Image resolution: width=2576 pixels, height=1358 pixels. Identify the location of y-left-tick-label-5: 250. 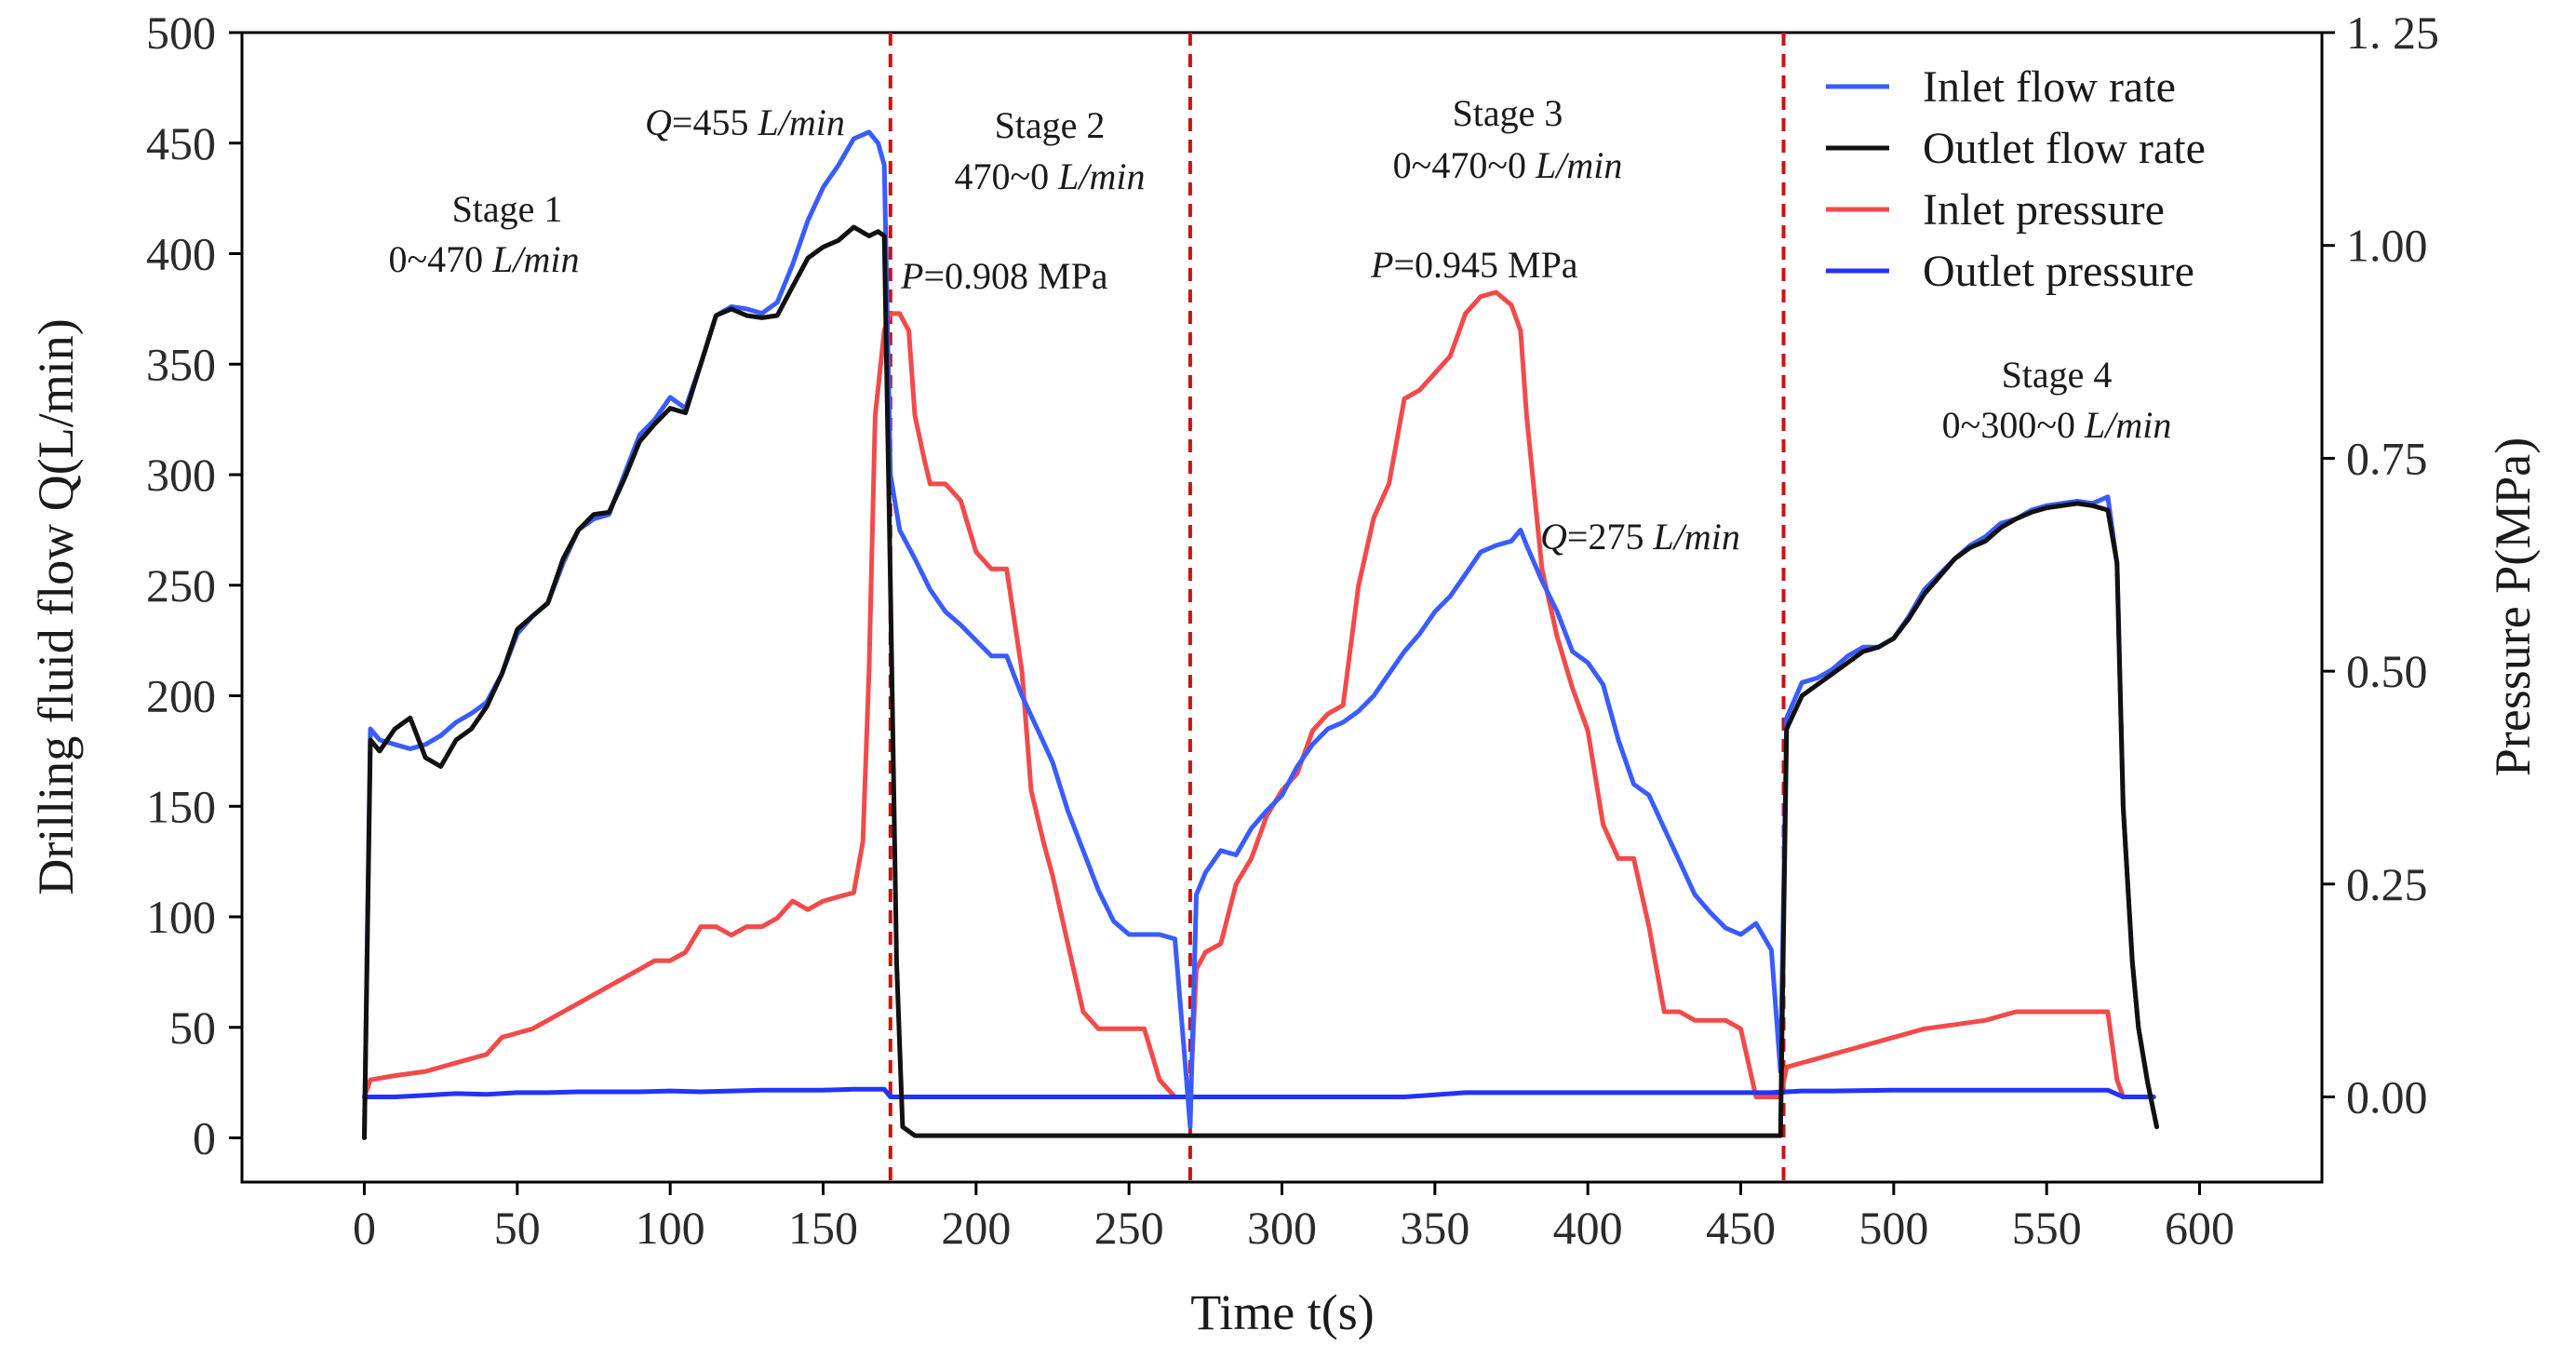
(181, 585).